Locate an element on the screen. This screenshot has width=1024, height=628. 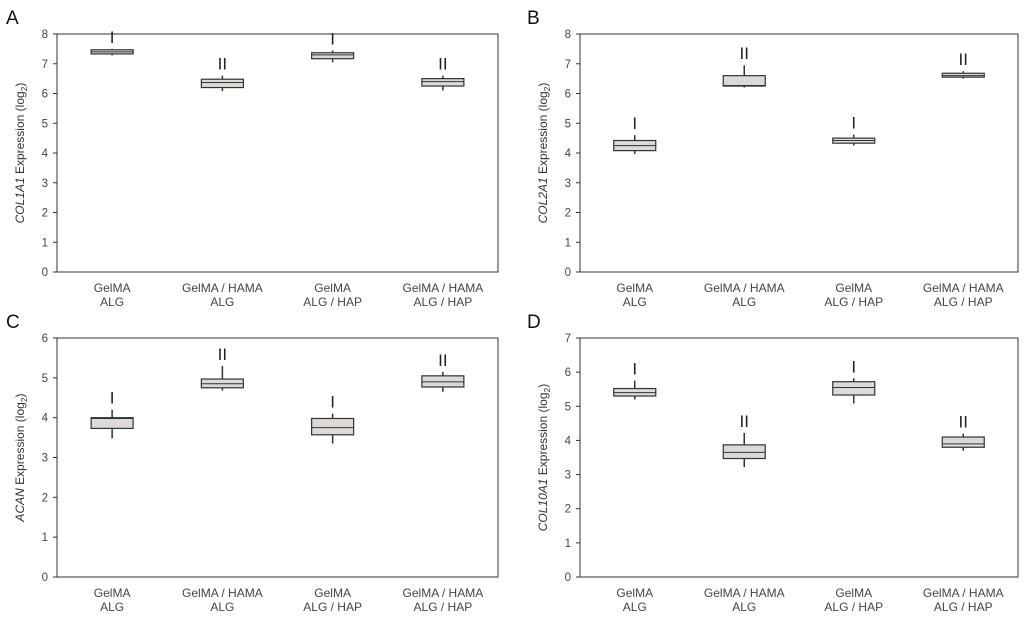
y-axis-label: ACAN Expression (log2) is located at coordinates (21, 457).